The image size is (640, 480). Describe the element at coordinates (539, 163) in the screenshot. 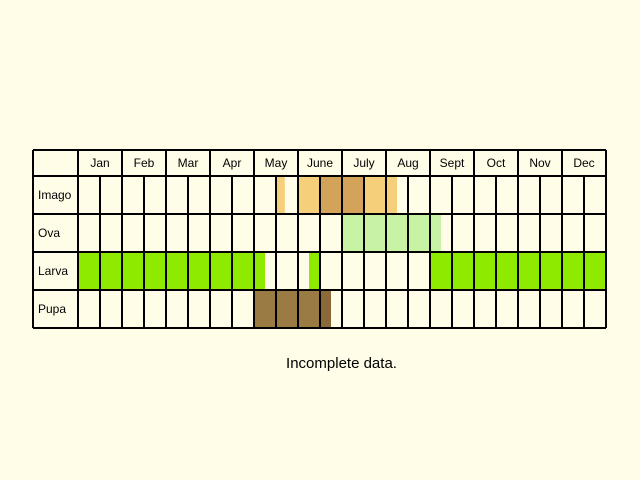

I see `month-label-nov: Nov` at that location.